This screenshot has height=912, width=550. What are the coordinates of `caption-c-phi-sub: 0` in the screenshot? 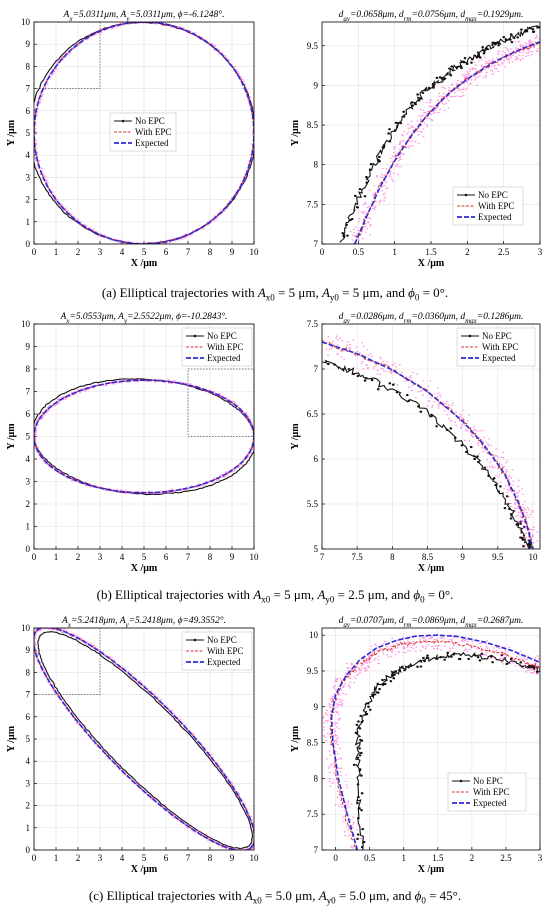 It's located at (423, 900).